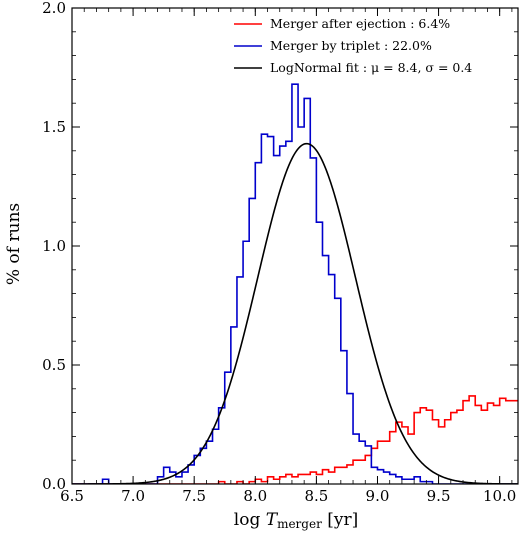 This screenshot has width=520, height=534. Describe the element at coordinates (371, 67) in the screenshot. I see `legend-label-3: LogNormal fit : μ = 8.4, σ = 0.4` at that location.